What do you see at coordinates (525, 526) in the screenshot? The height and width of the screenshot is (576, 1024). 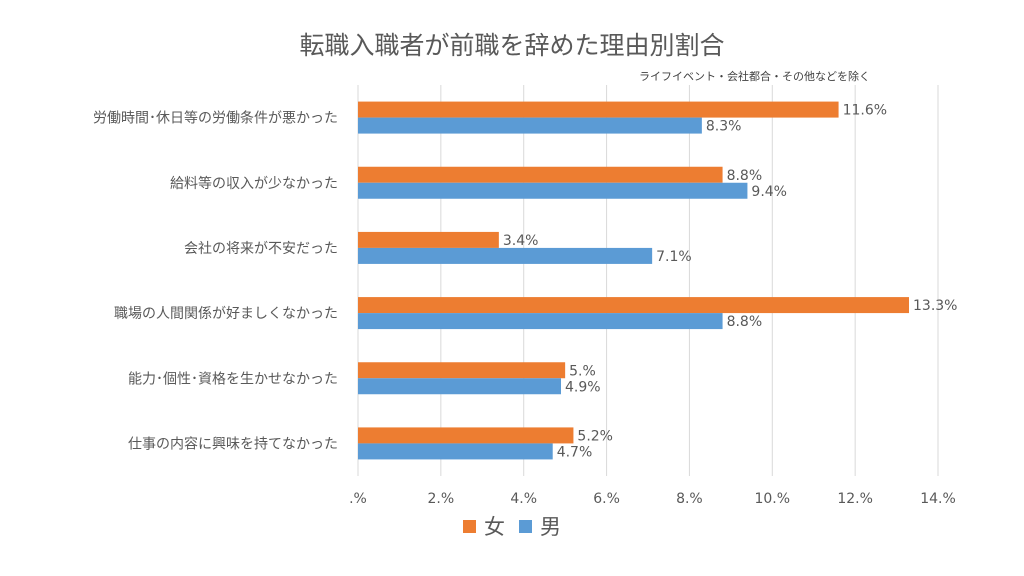 I see `legend-swatch-male` at bounding box center [525, 526].